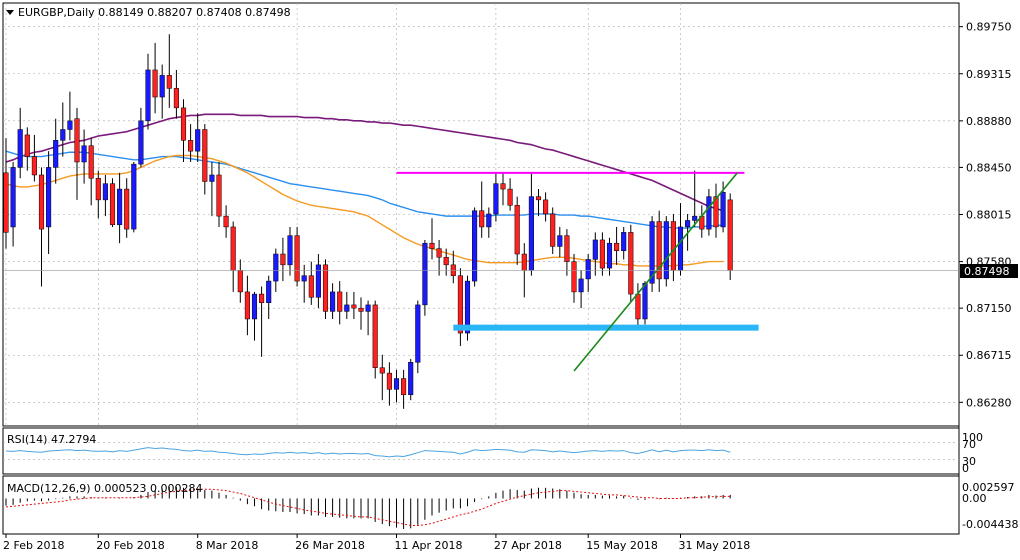 This screenshot has height=560, width=1020. Describe the element at coordinates (33, 545) in the screenshot. I see `time-tick-label: 2 Feb 2018` at that location.